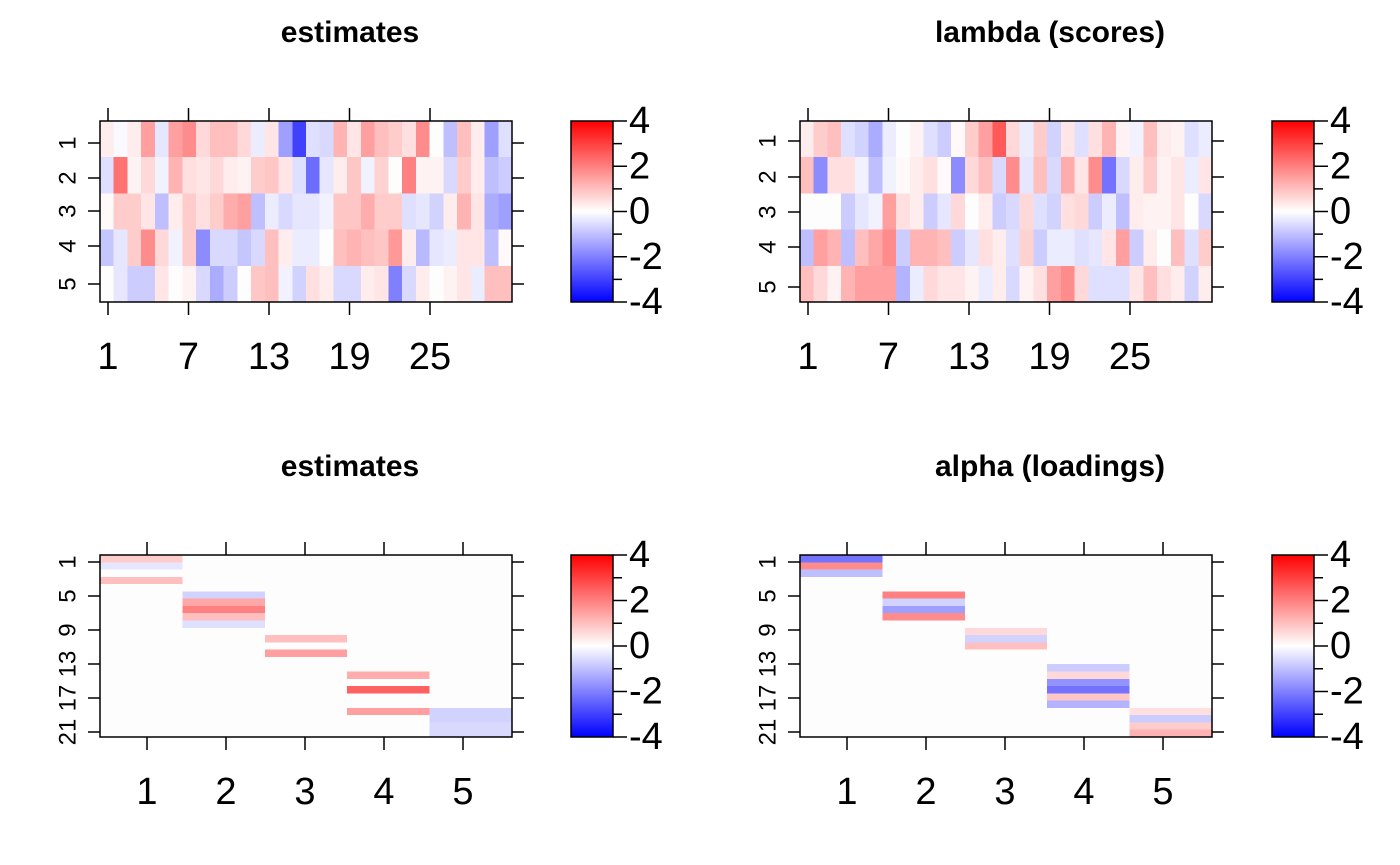 The height and width of the screenshot is (865, 1400). What do you see at coordinates (306, 646) in the screenshot?
I see `plot-frame` at bounding box center [306, 646].